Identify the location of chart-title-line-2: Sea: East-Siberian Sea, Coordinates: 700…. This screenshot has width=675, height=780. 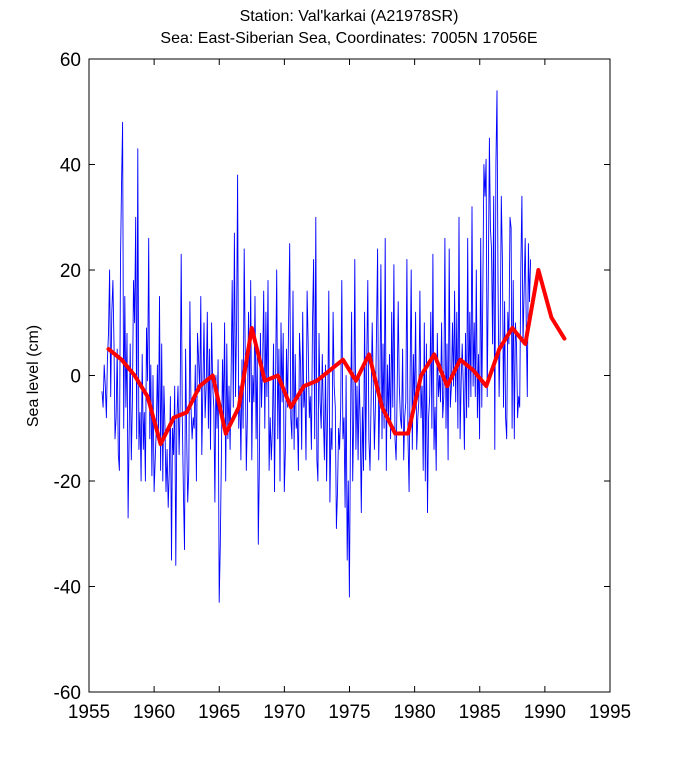
(348, 38).